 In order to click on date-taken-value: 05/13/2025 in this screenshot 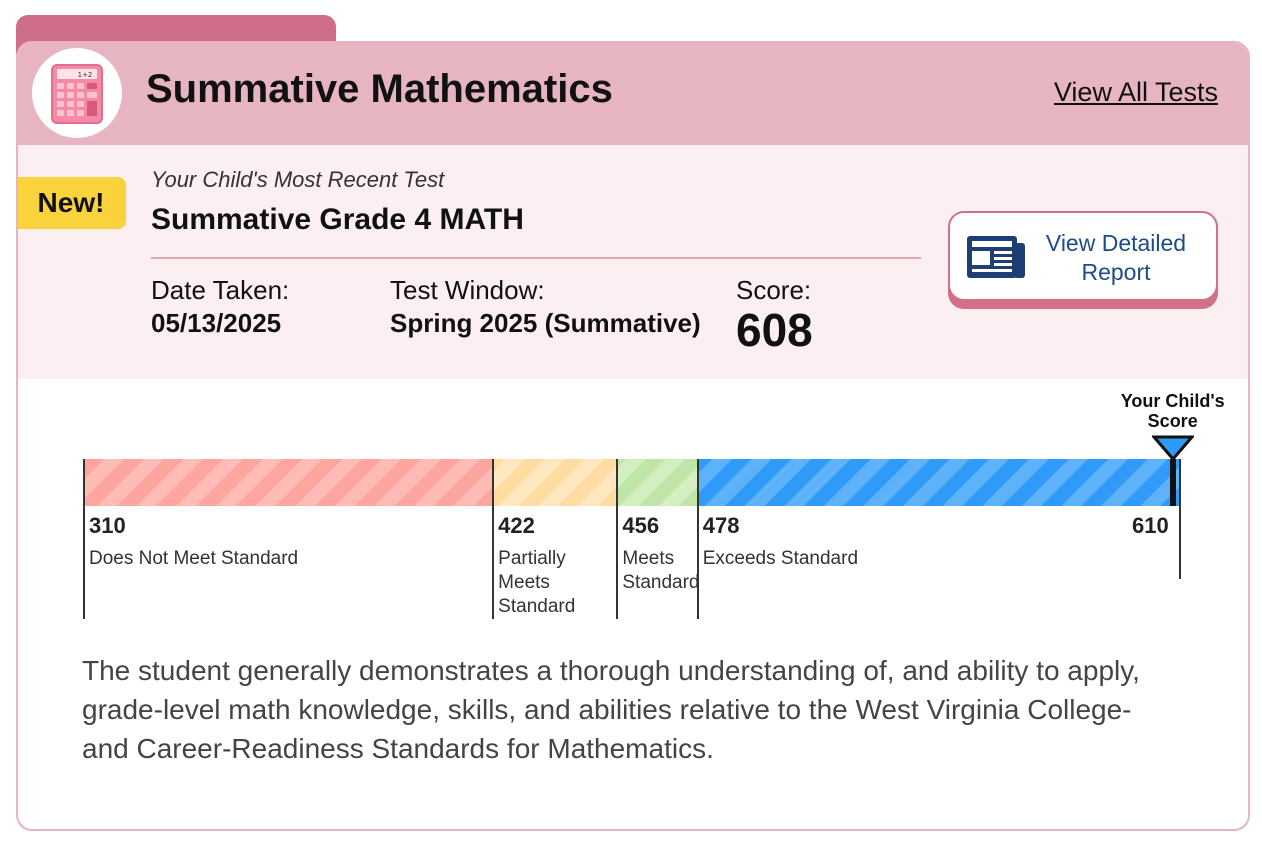, I will do `click(216, 323)`.